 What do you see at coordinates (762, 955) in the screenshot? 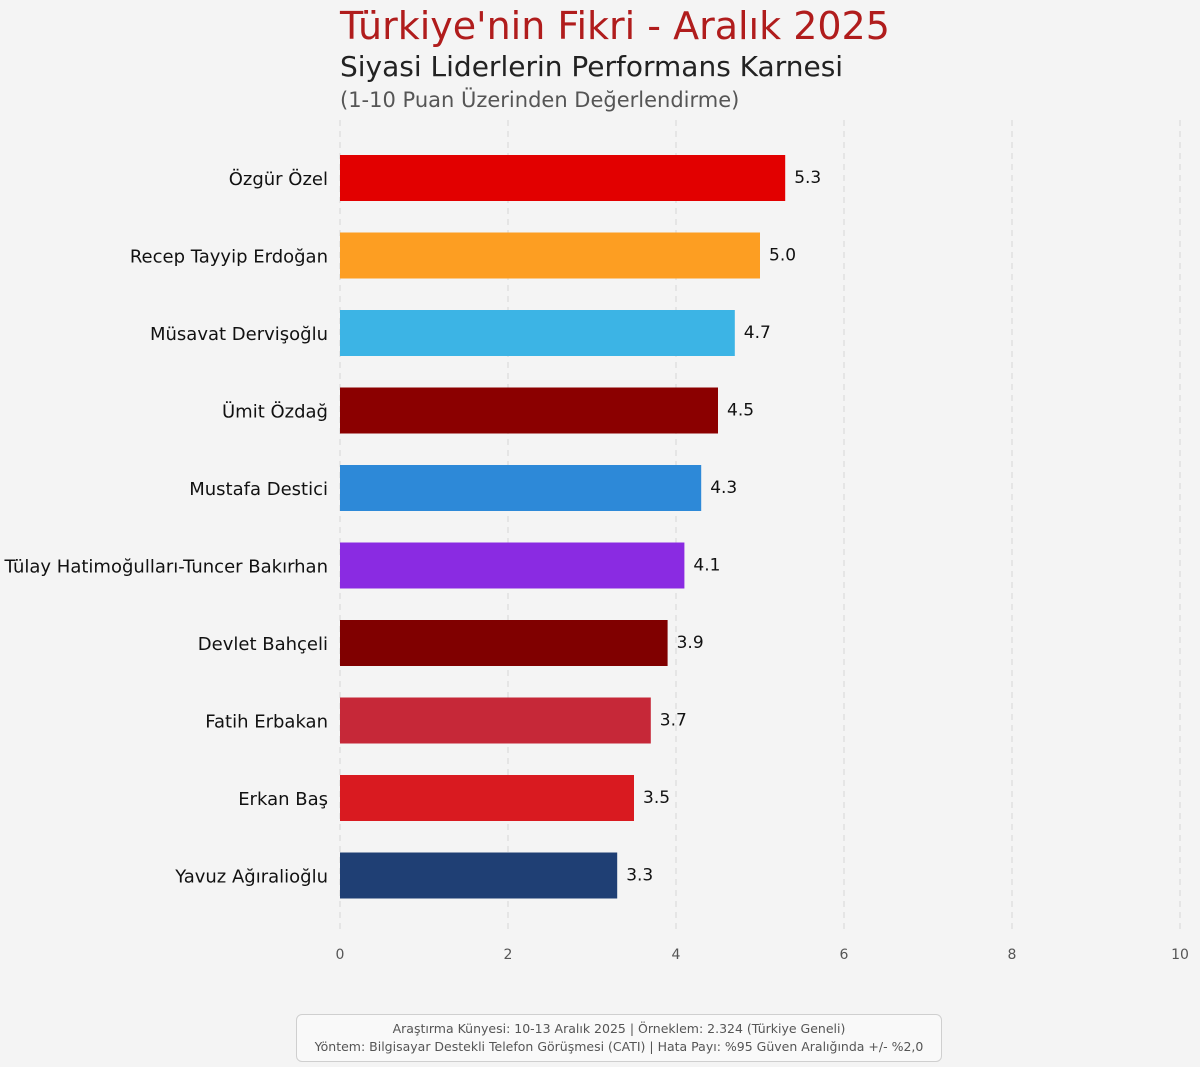
I see `x-axis: 0 2 4 6 8 10` at bounding box center [762, 955].